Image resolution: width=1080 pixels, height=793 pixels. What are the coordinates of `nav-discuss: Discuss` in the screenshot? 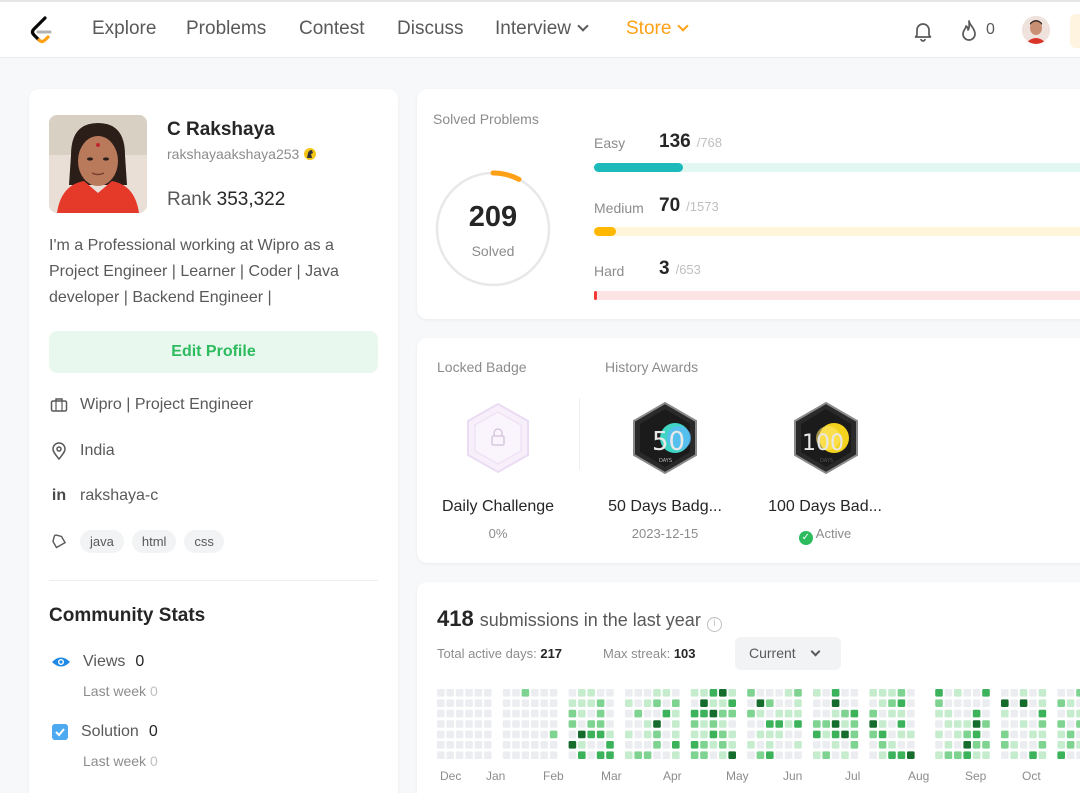 It's located at (430, 28).